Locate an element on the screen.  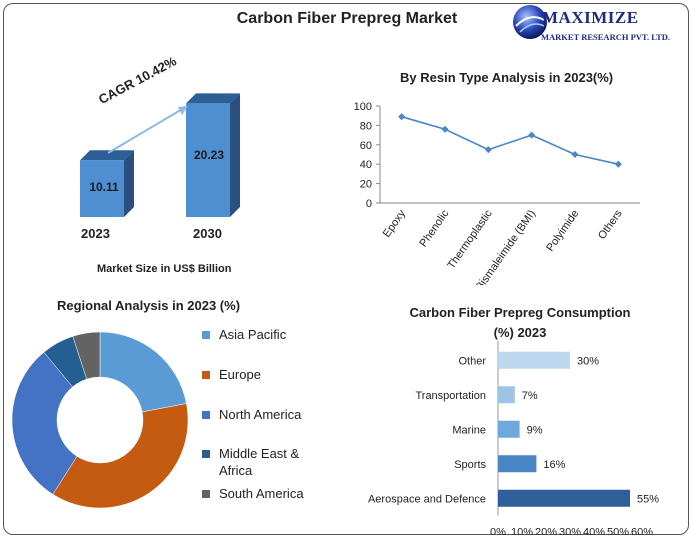
y-tick-label: 60 is located at coordinates (366, 146).